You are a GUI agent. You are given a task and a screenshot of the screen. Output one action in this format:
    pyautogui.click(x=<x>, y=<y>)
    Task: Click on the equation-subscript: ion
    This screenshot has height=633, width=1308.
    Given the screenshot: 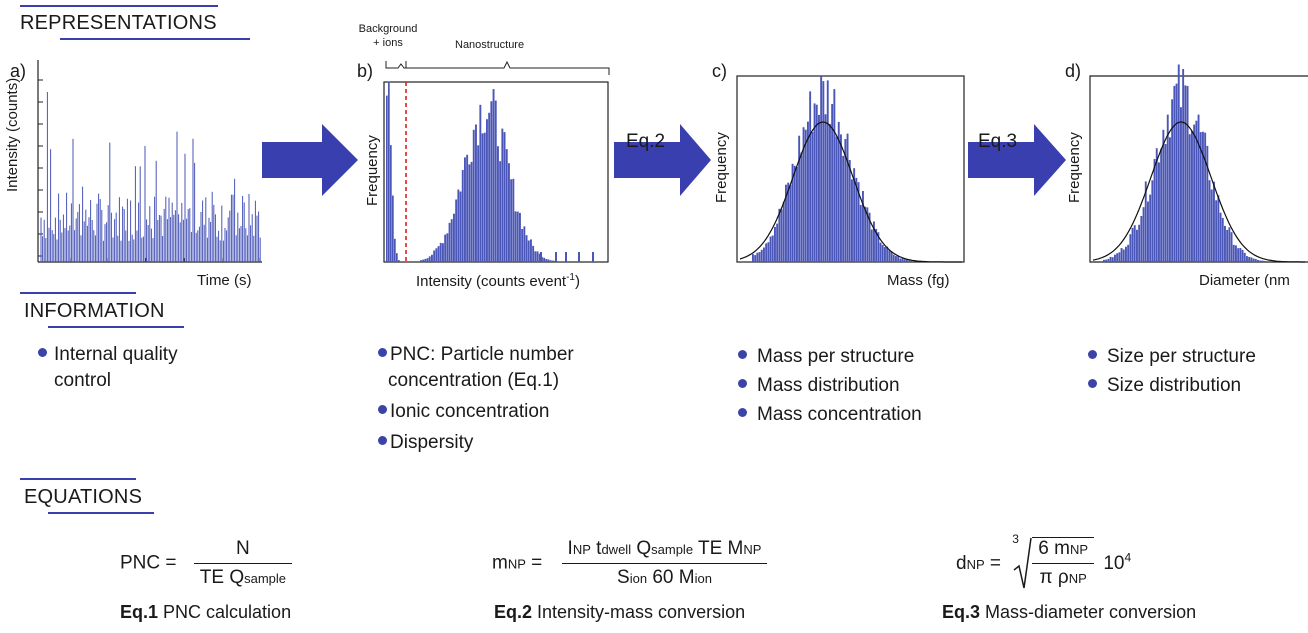 What is the action you would take?
    pyautogui.click(x=703, y=578)
    